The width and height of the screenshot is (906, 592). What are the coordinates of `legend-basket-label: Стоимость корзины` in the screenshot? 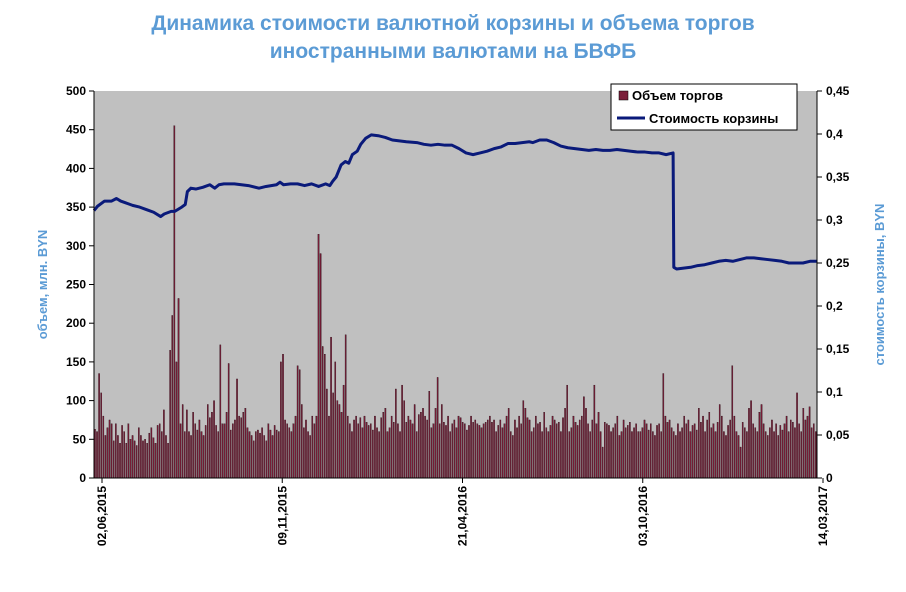 It's located at (713, 118).